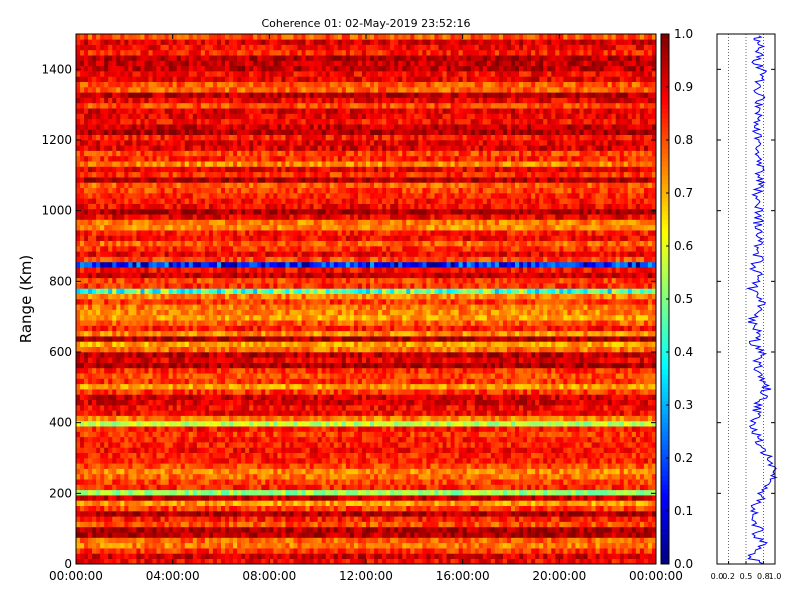 The width and height of the screenshot is (800, 600). What do you see at coordinates (26, 299) in the screenshot?
I see `y-axis-label: Range (Km)` at bounding box center [26, 299].